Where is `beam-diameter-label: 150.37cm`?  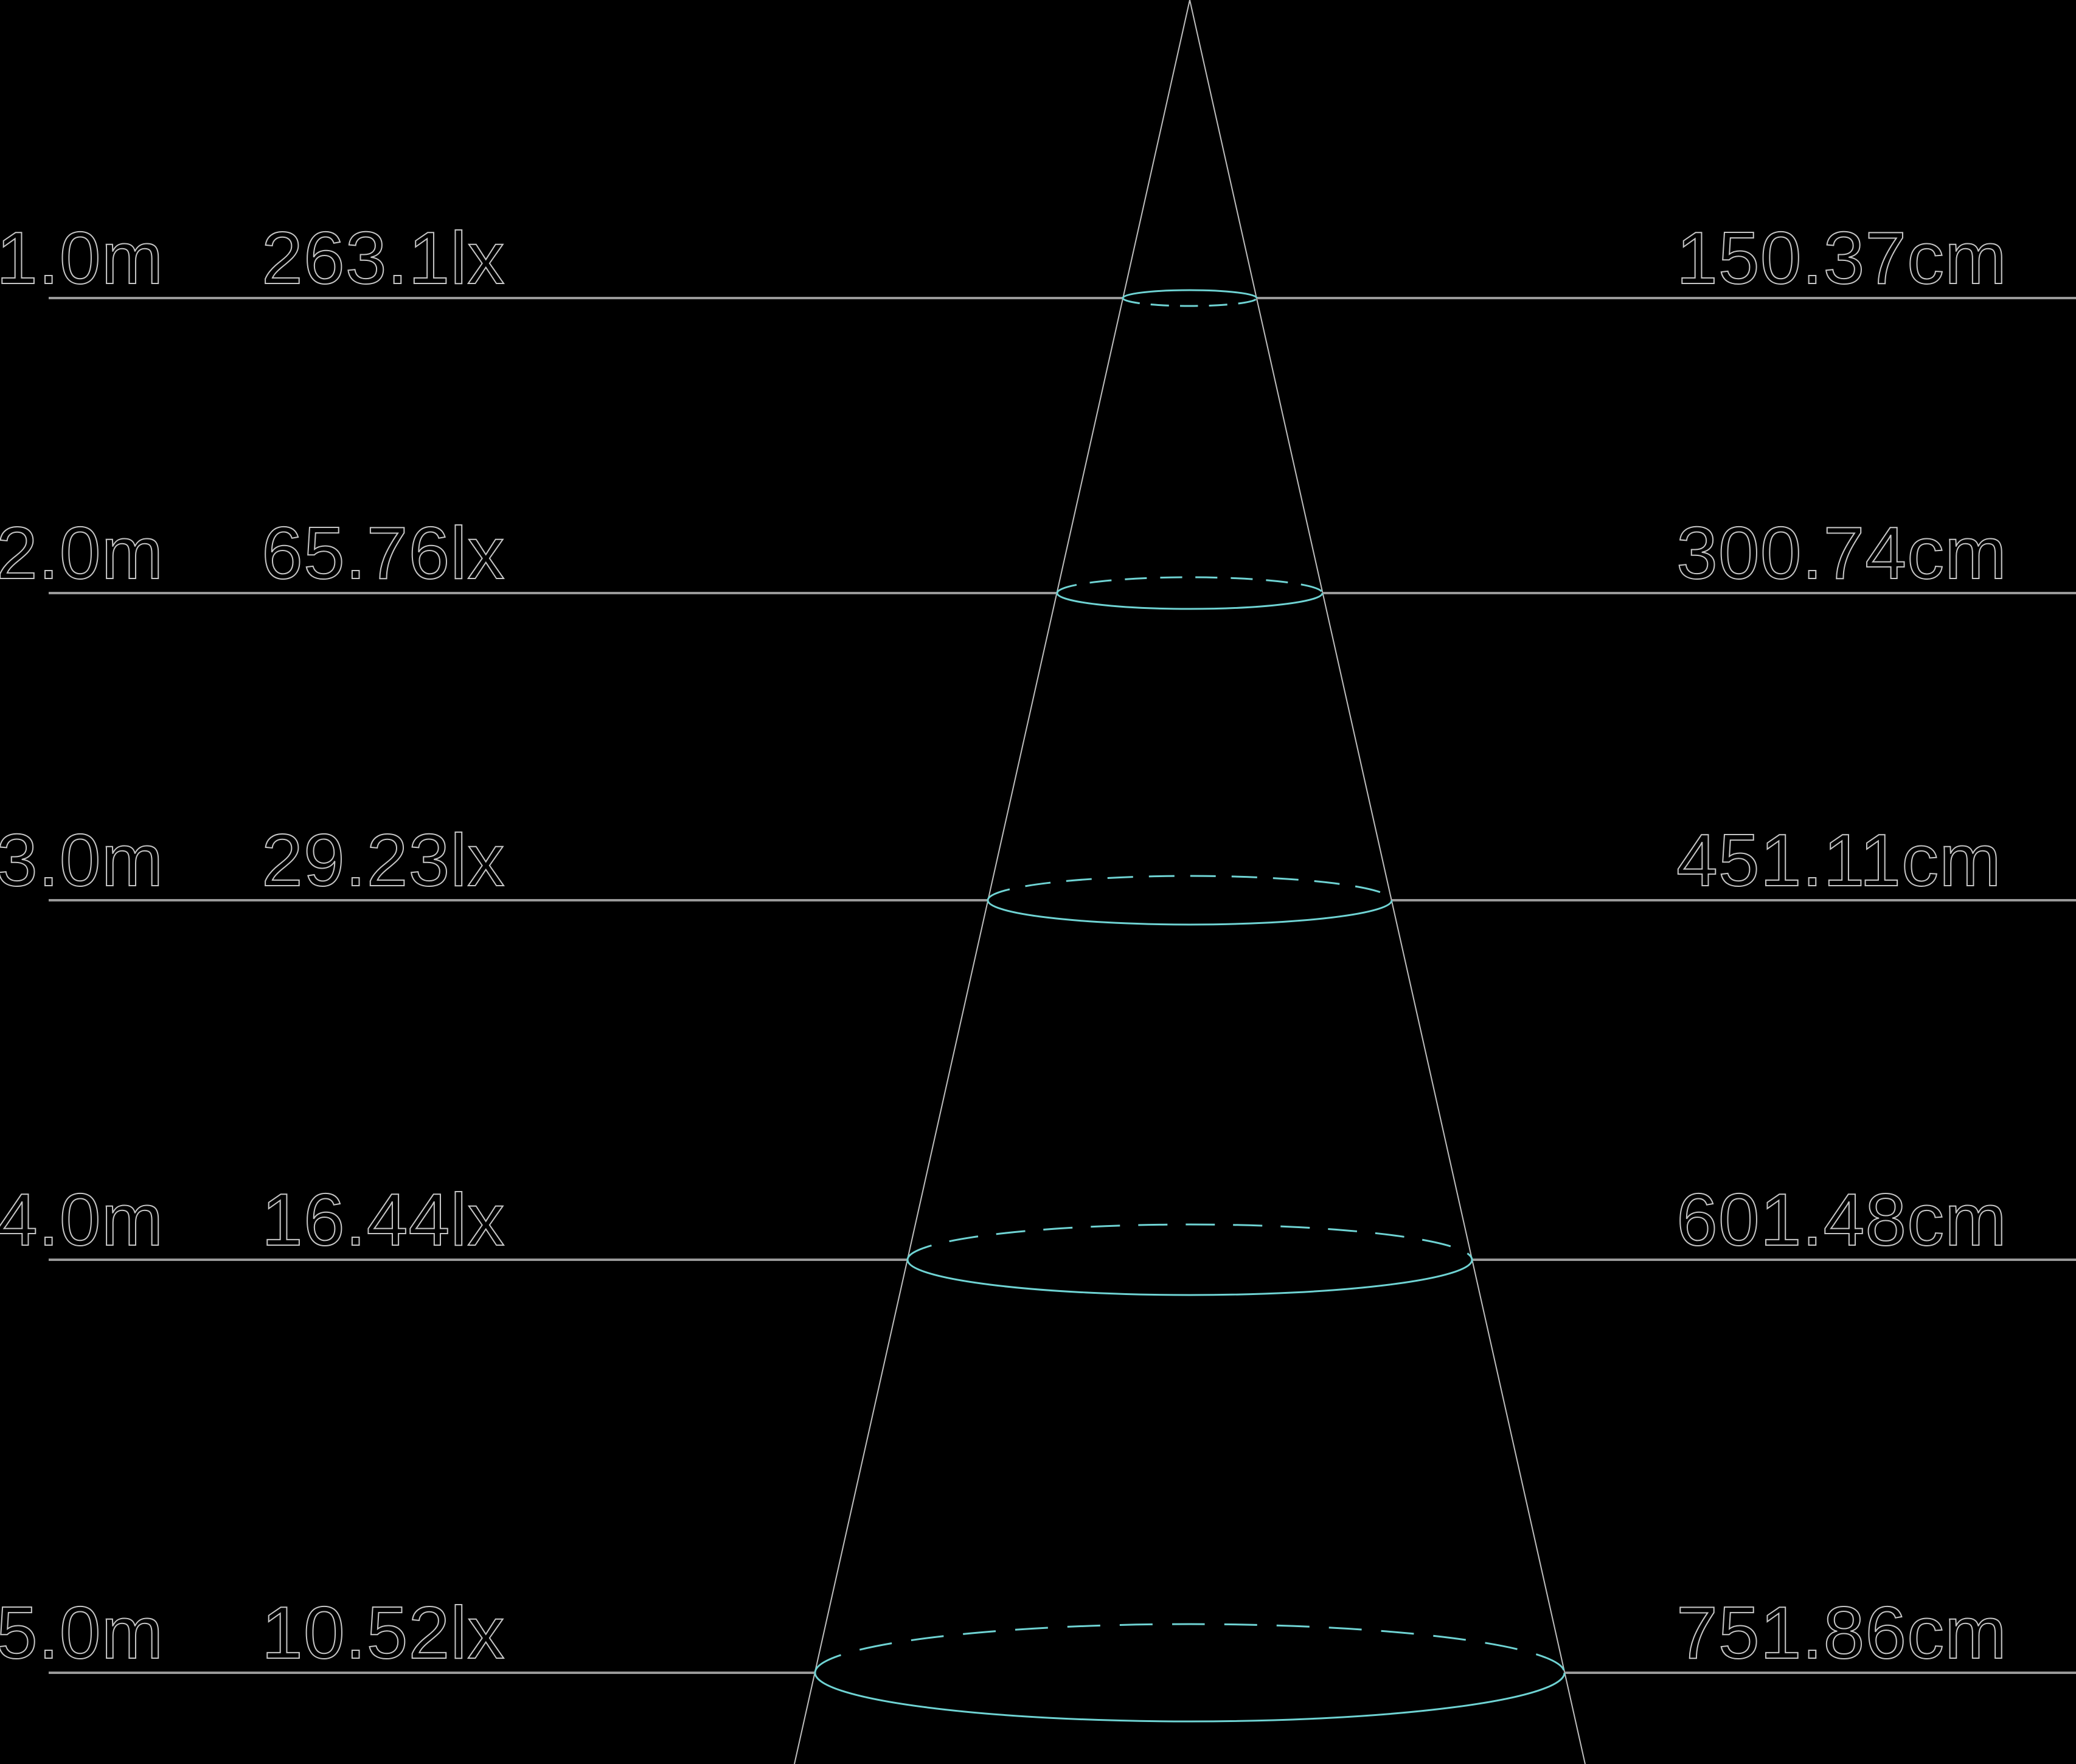
beam-diameter-label: 150.37cm is located at coordinates (1841, 258).